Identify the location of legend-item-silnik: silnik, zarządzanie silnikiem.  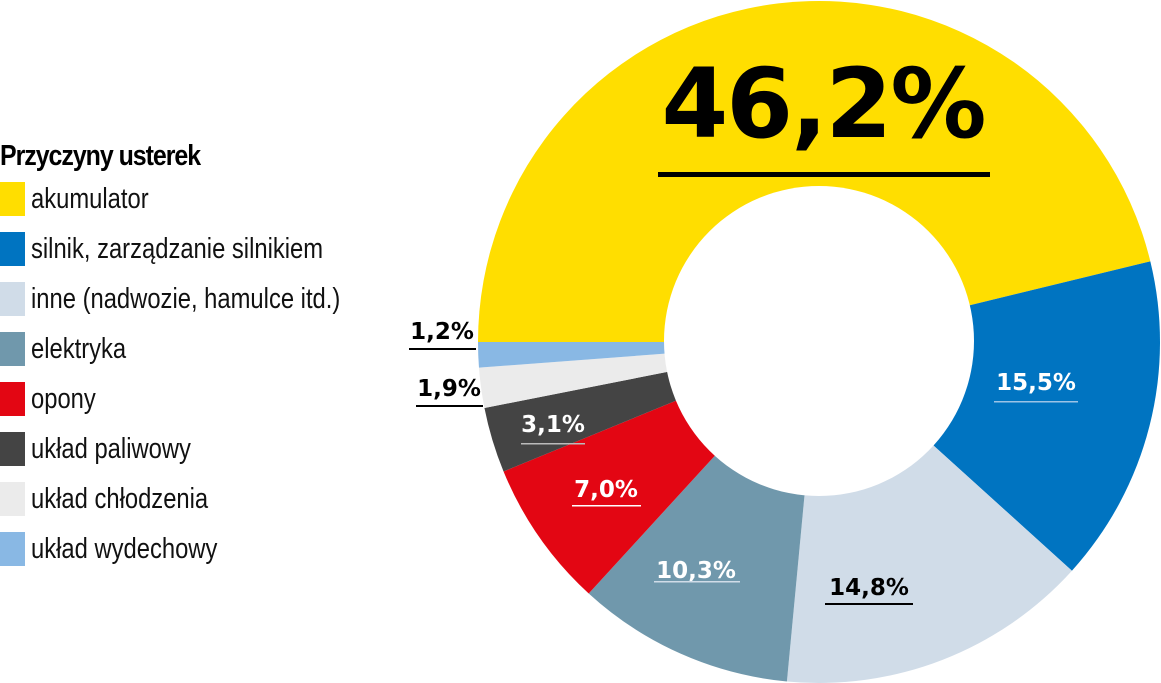
(204, 249).